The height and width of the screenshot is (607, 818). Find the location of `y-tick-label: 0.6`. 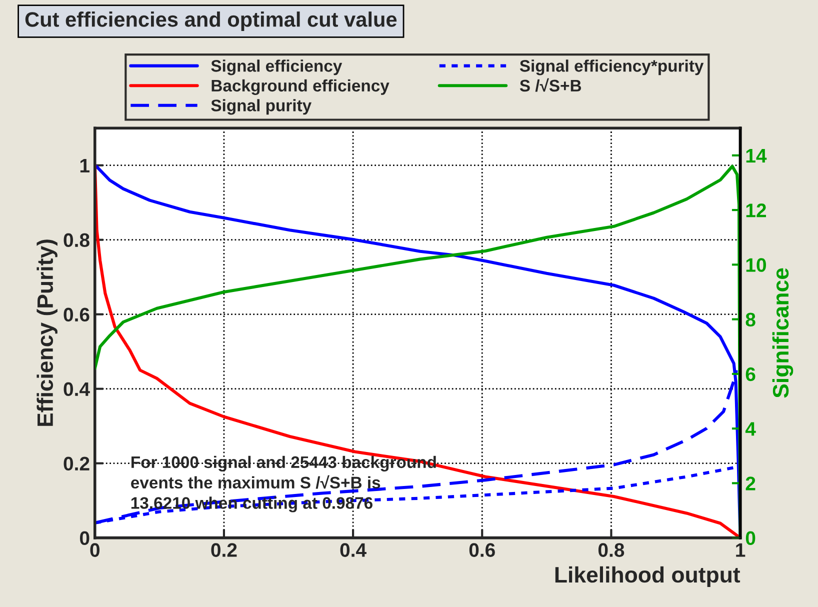

y-tick-label: 0.6 is located at coordinates (77, 315).